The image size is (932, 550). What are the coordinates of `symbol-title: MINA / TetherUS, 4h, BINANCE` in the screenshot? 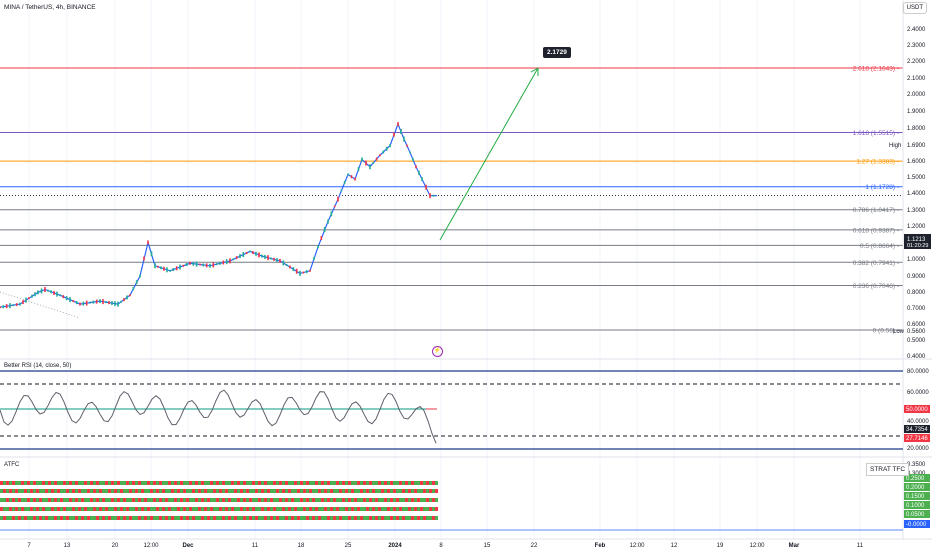 It's located at (50, 7).